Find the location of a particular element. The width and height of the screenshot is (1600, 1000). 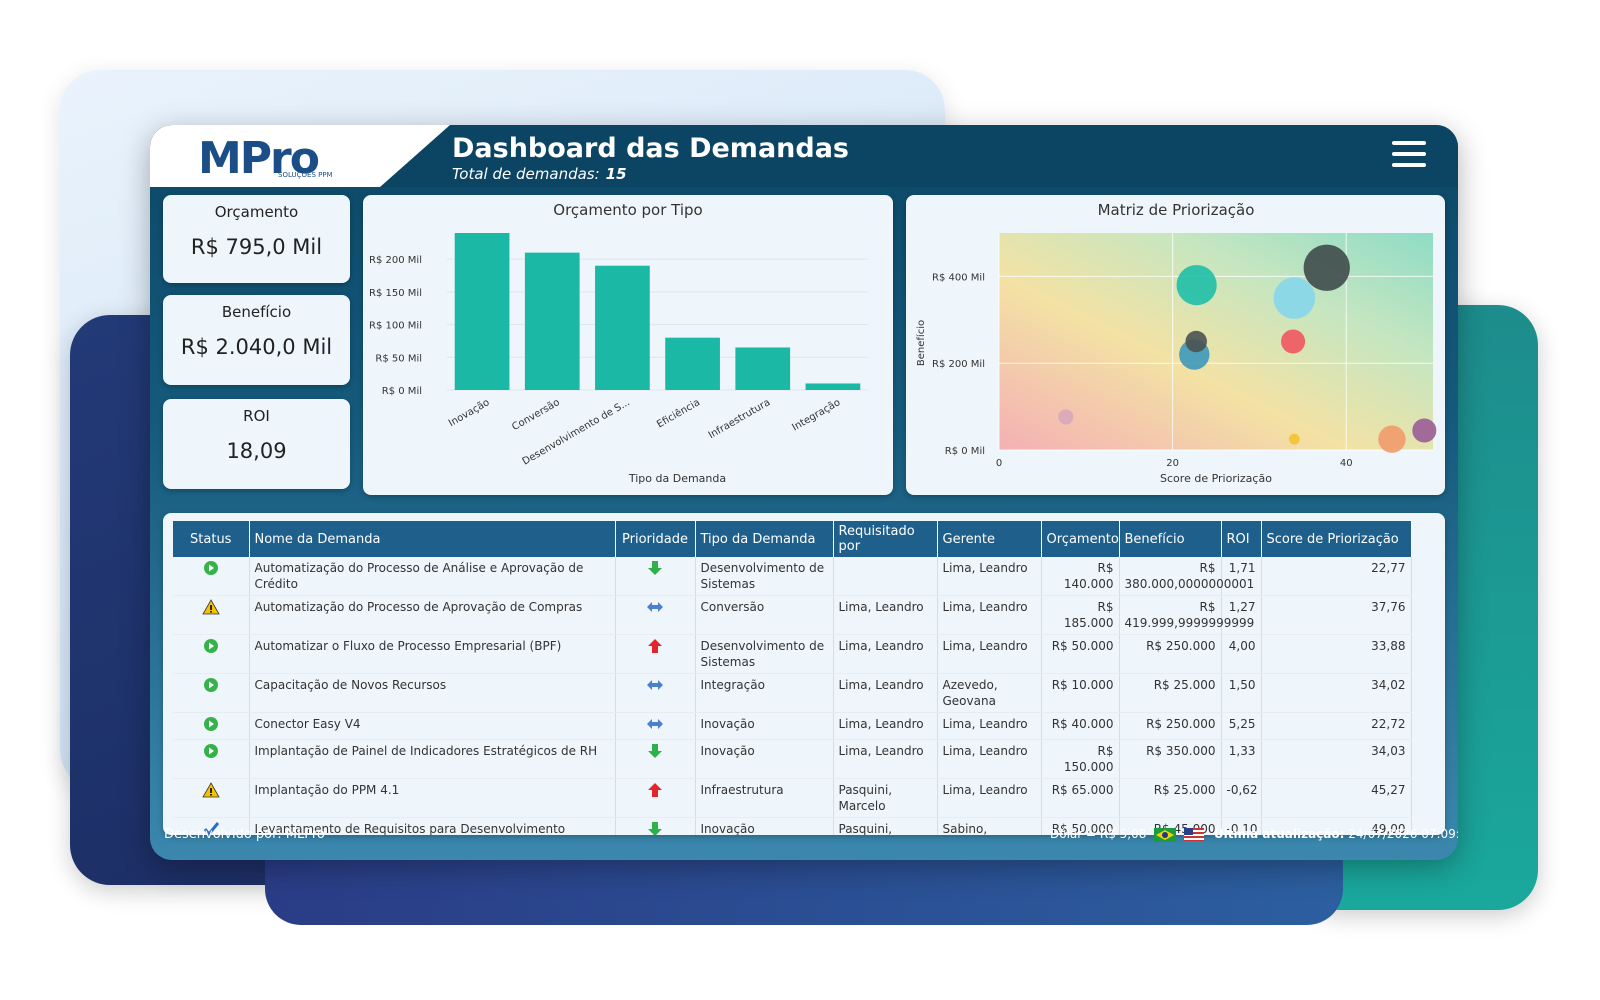

table-cell: 22,77 is located at coordinates (1336, 576).